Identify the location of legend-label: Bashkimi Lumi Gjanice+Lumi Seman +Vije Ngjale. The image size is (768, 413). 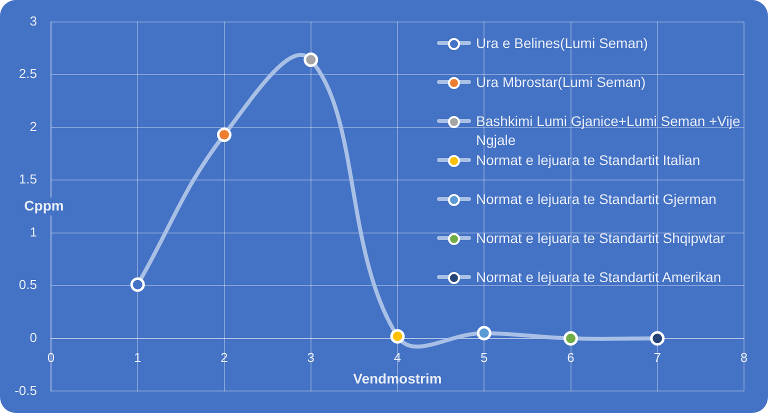
(609, 131).